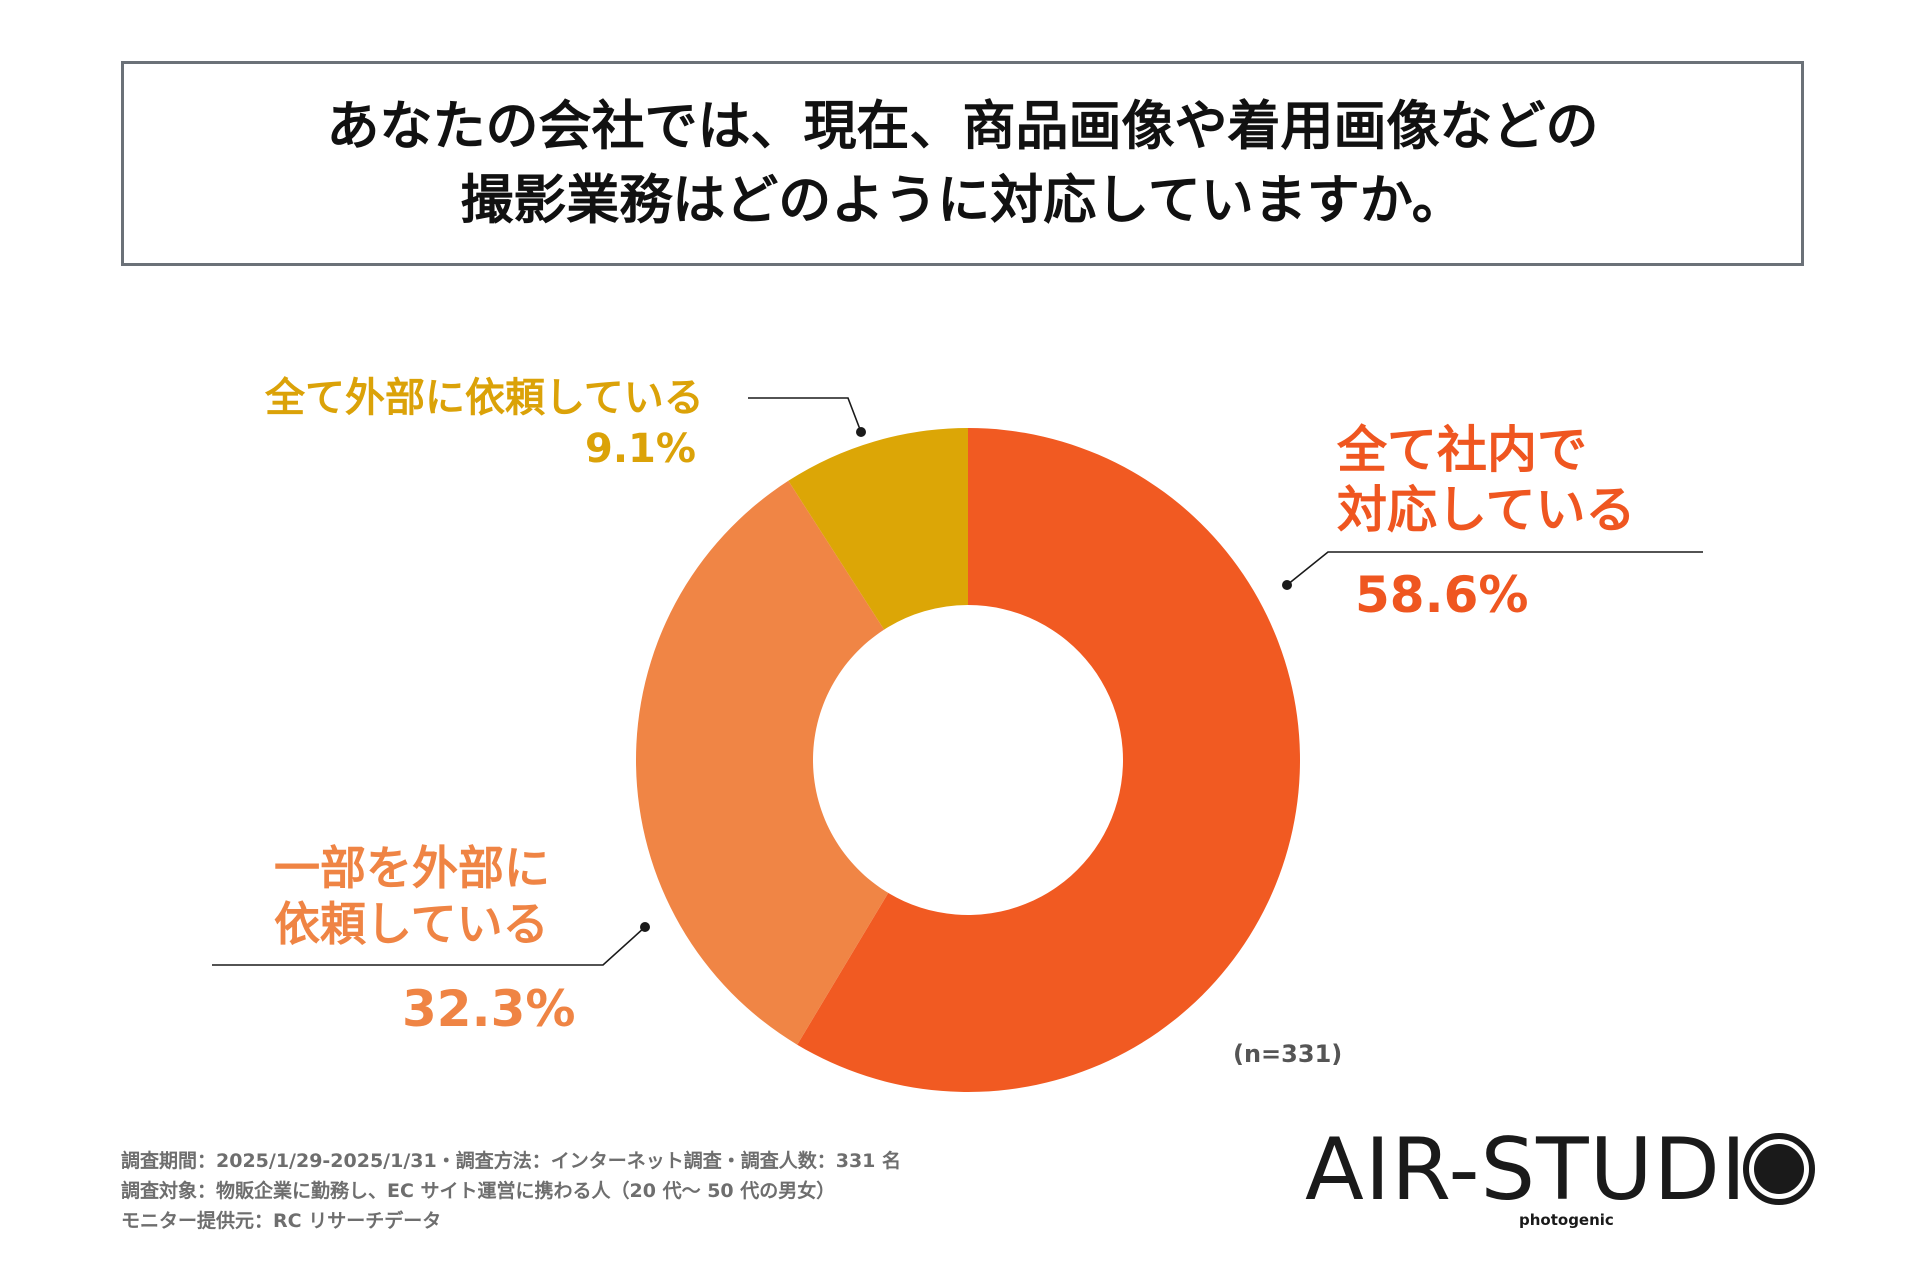 The image size is (1920, 1280). I want to click on chart-title-line-1: あなたの会社では、現在、商品画像や着用画像などの, so click(962, 126).